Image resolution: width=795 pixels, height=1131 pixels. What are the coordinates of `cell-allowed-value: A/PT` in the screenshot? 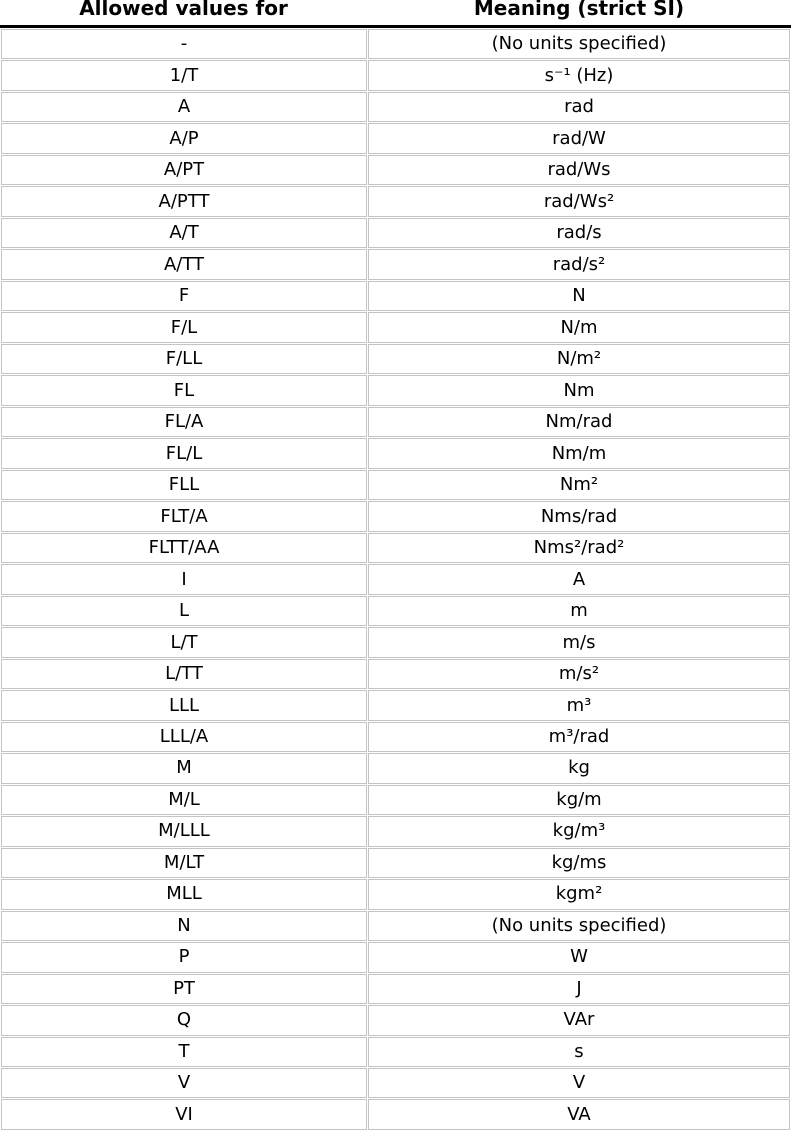 It's located at (184, 170).